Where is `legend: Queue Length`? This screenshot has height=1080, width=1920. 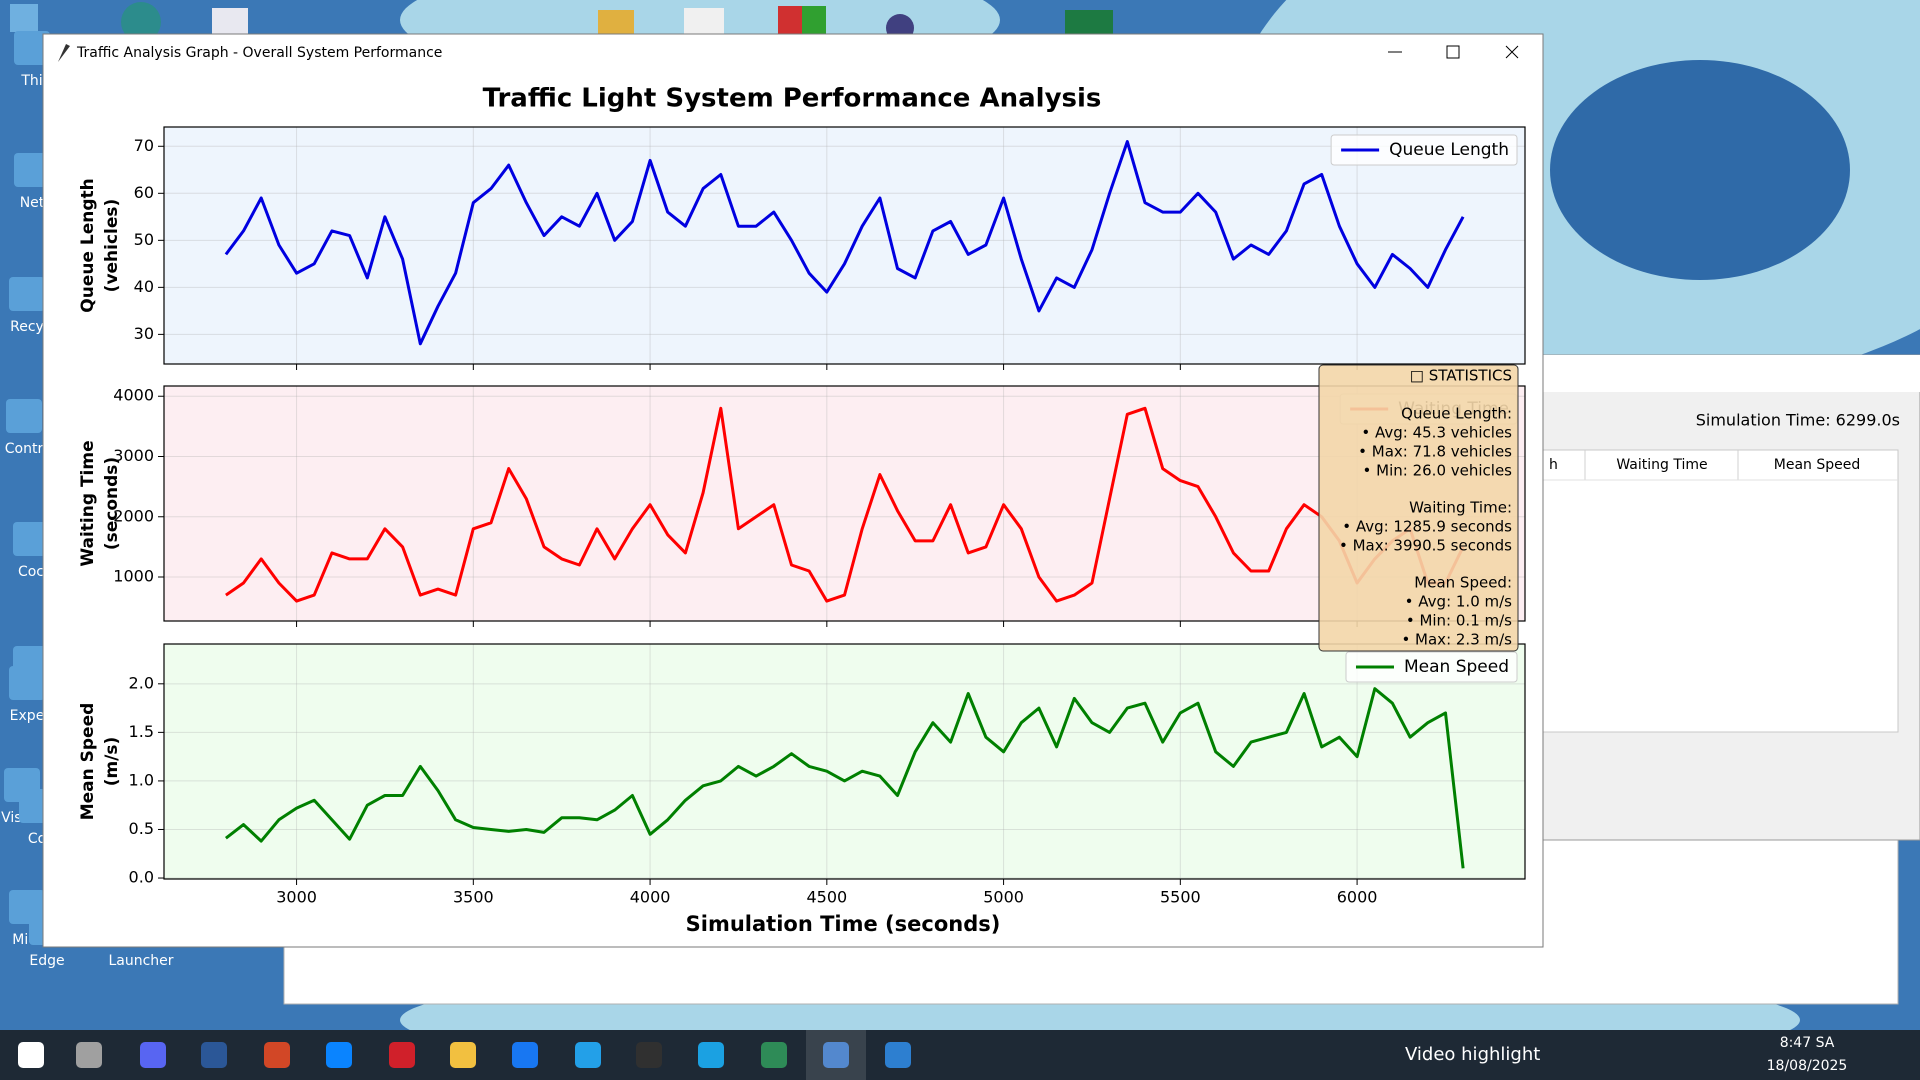 legend: Queue Length is located at coordinates (1424, 150).